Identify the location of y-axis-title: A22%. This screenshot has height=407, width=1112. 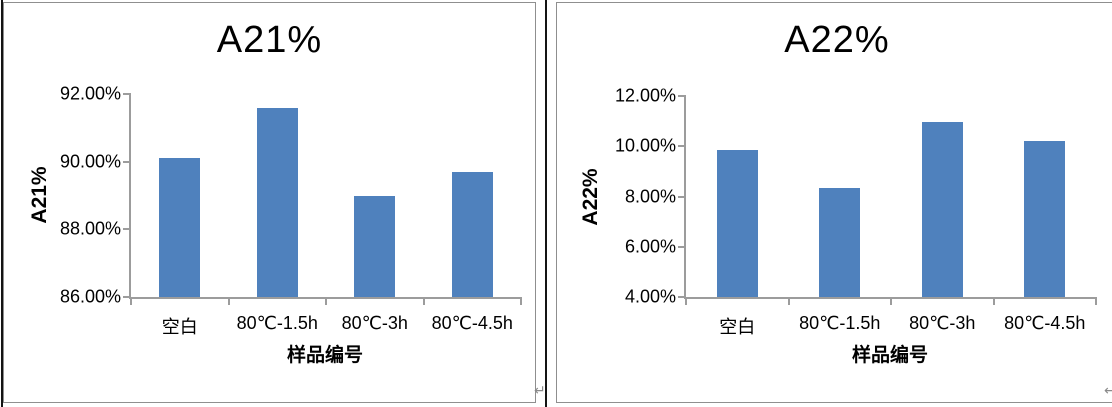
(590, 197).